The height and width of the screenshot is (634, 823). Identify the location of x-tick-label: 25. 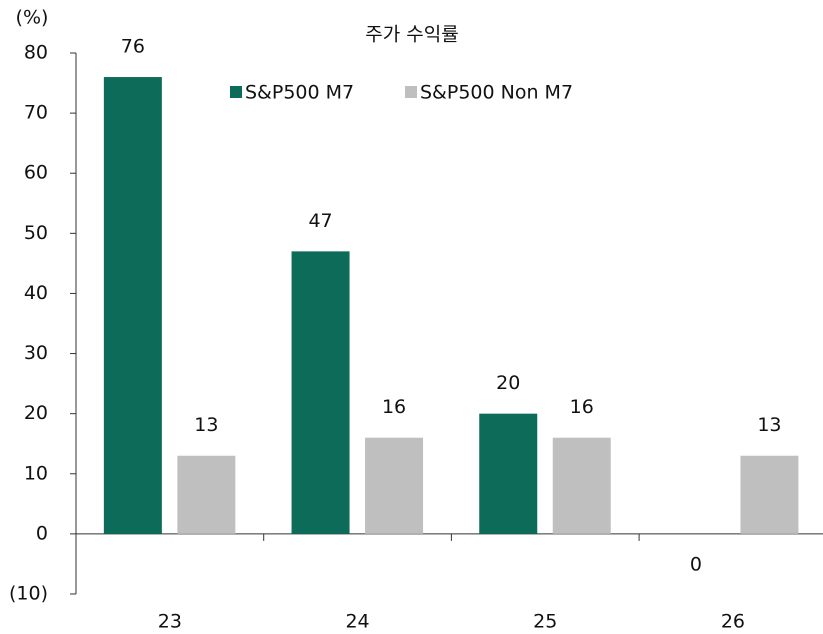
(545, 622).